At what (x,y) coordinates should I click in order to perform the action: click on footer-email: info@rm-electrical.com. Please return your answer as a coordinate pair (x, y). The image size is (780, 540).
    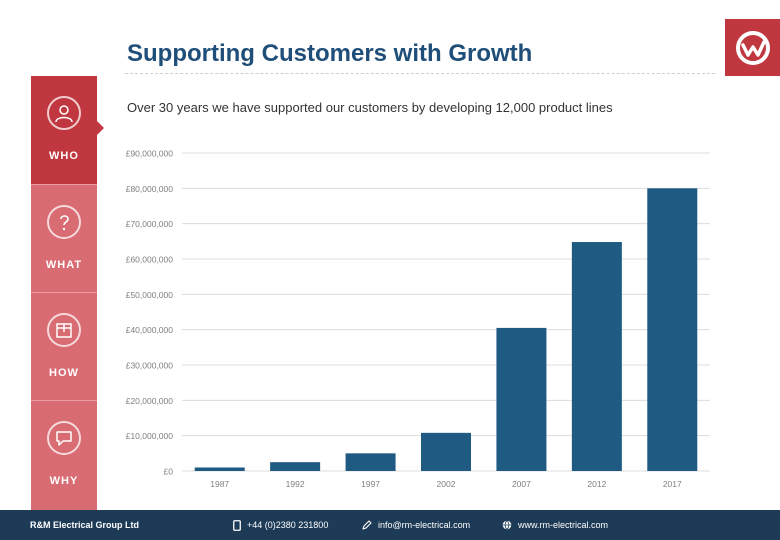
    Looking at the image, I should click on (416, 525).